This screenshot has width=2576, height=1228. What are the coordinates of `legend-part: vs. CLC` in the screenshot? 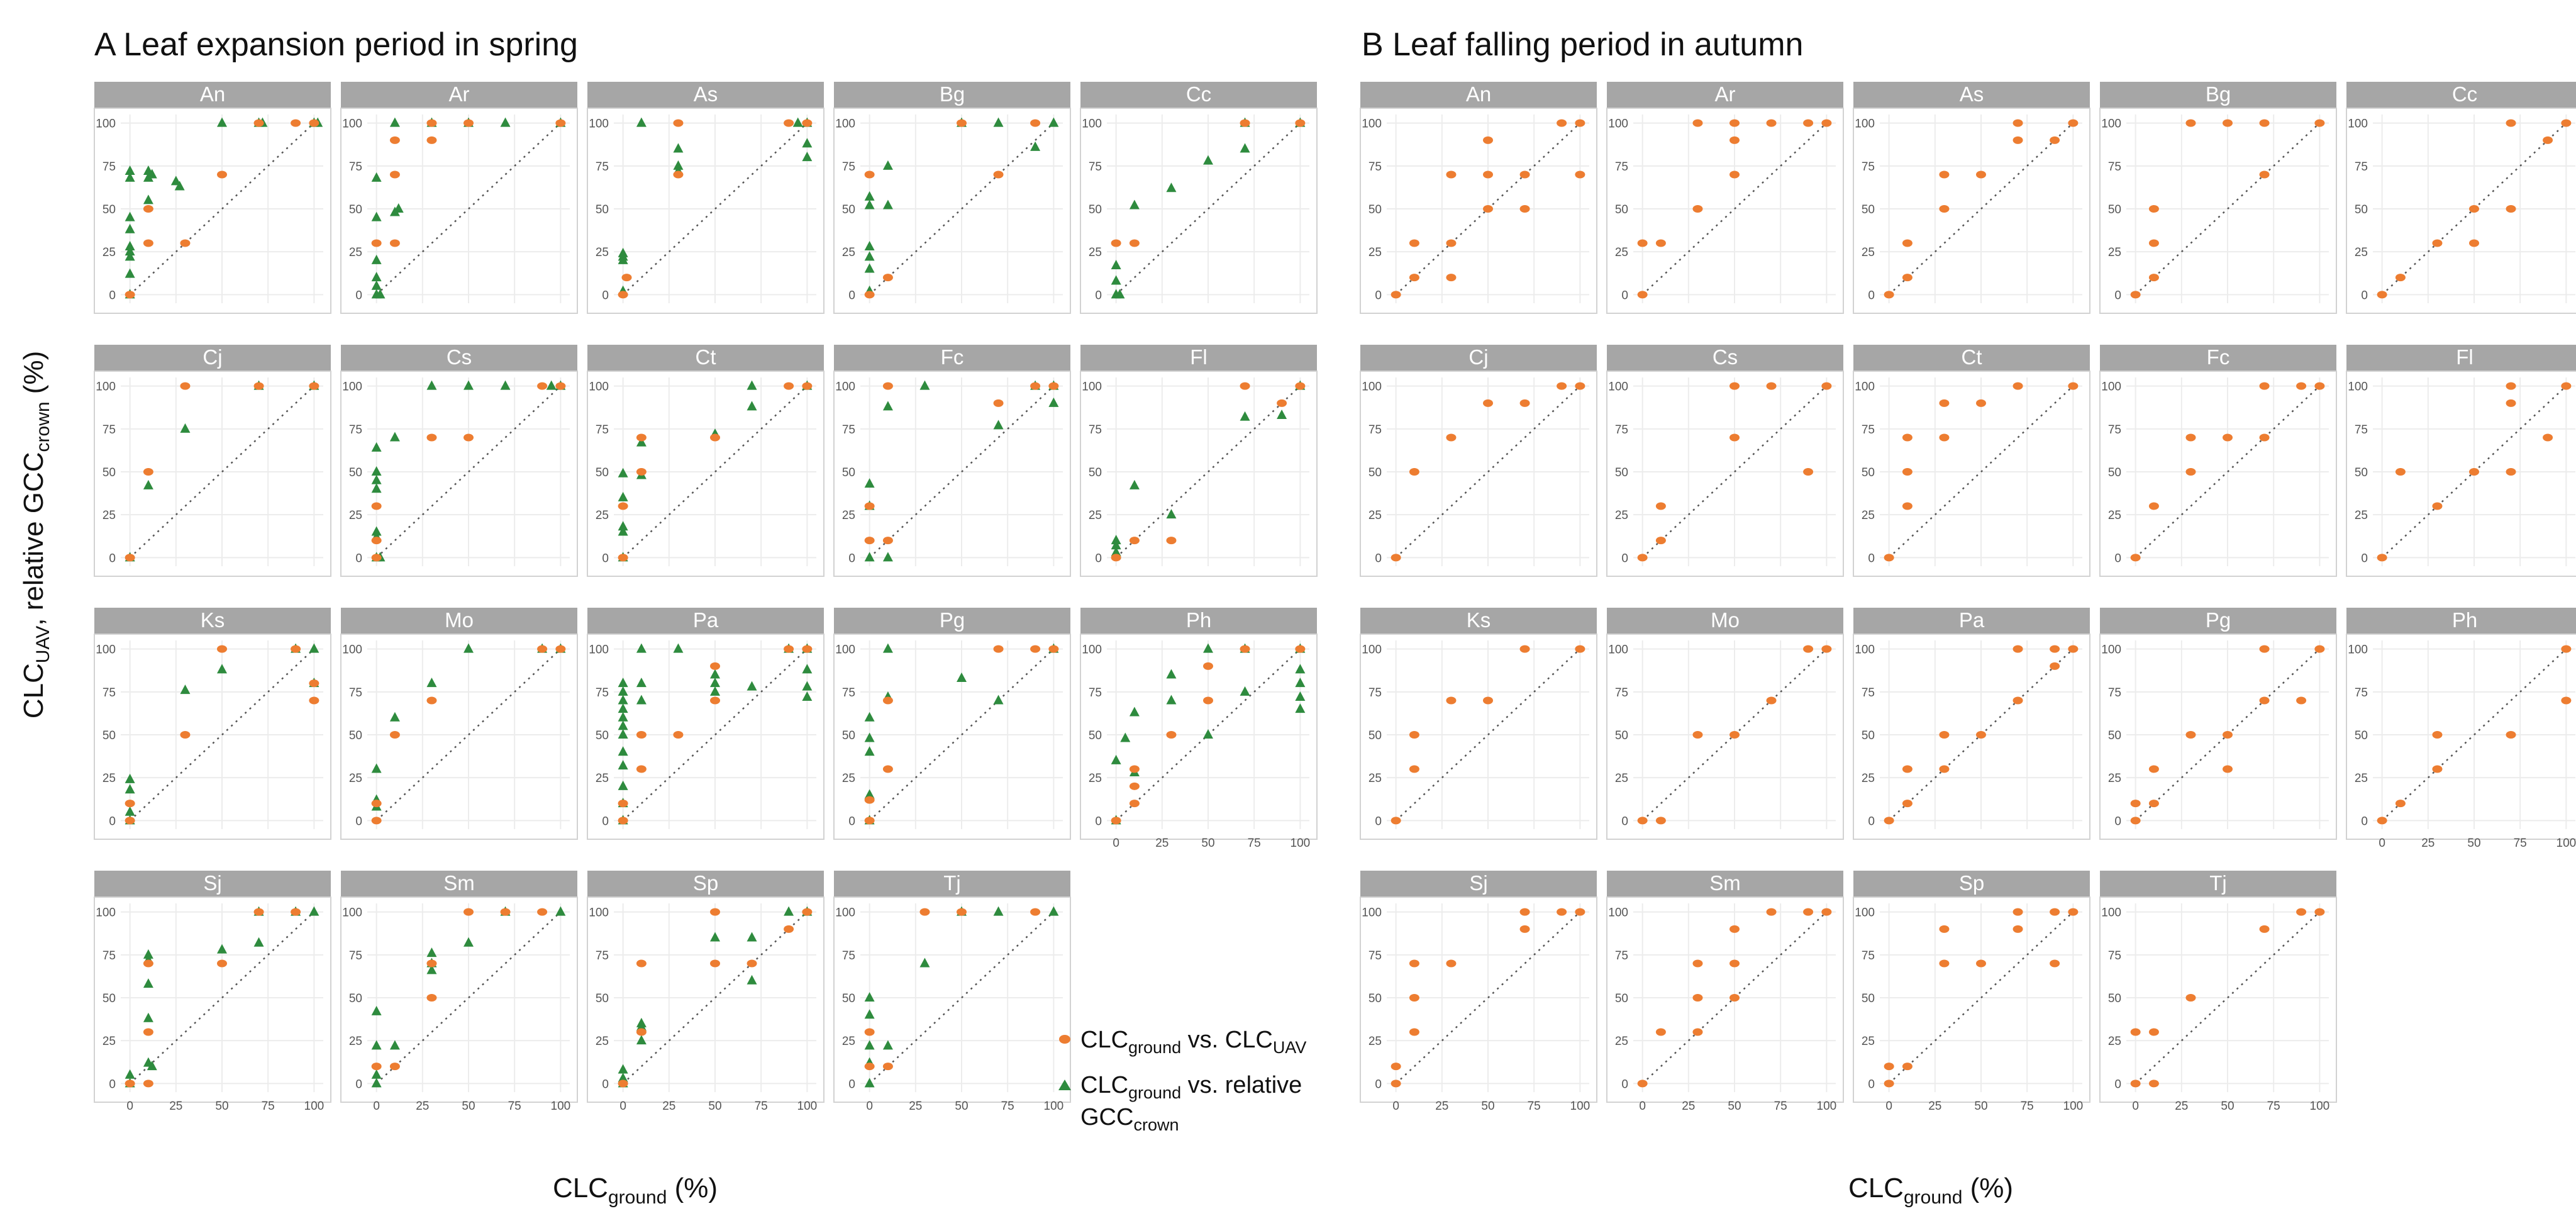 It's located at (1227, 1040).